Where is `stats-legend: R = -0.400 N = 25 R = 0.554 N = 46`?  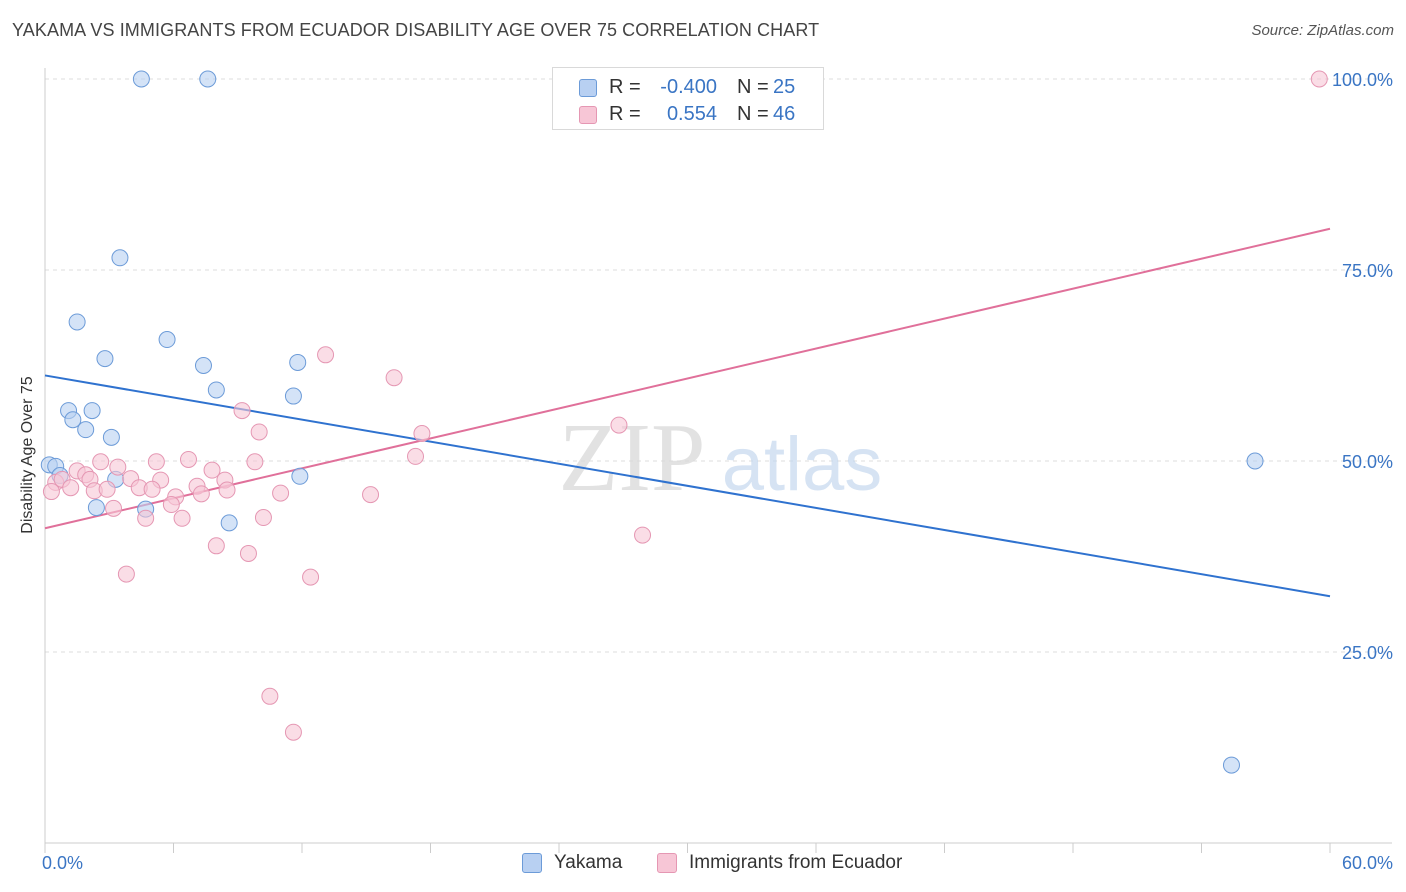
stats-legend: R = -0.400 N = 25 R = 0.554 N = 46 is located at coordinates (688, 98).